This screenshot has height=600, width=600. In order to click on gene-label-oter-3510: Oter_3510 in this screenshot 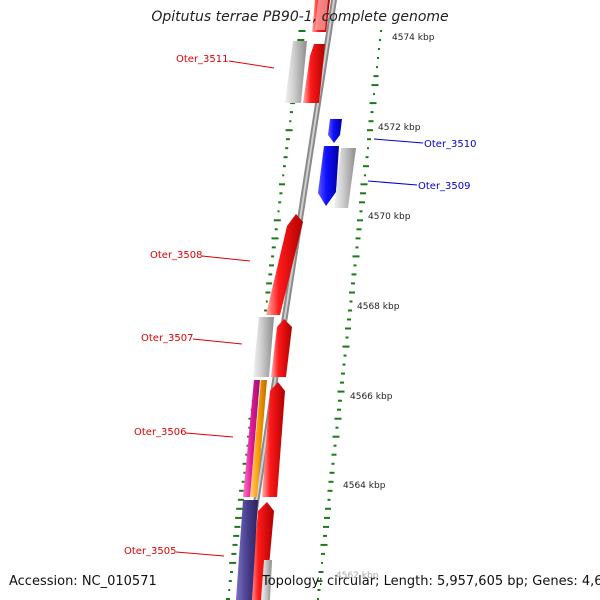, I will do `click(450, 144)`.